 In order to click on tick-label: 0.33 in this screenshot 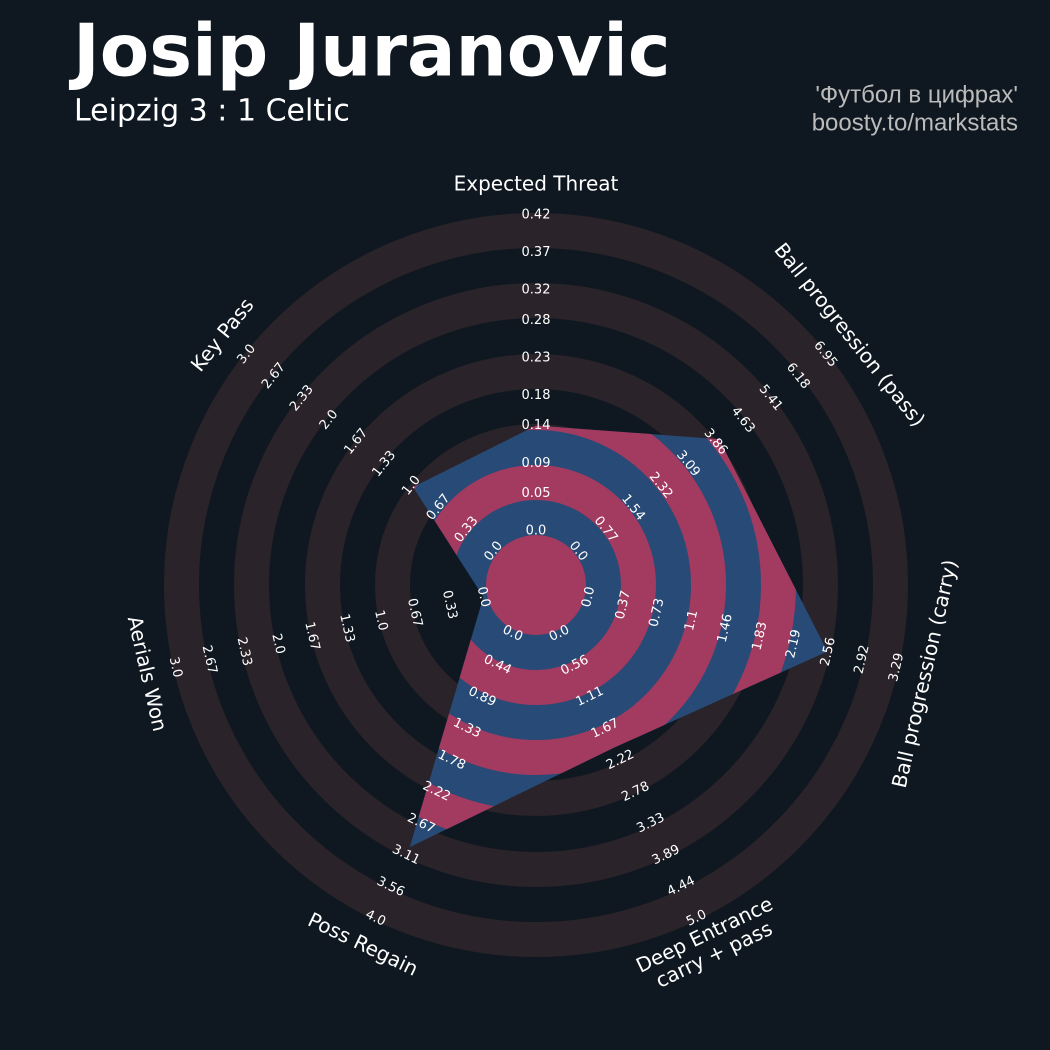, I will do `click(449, 605)`.